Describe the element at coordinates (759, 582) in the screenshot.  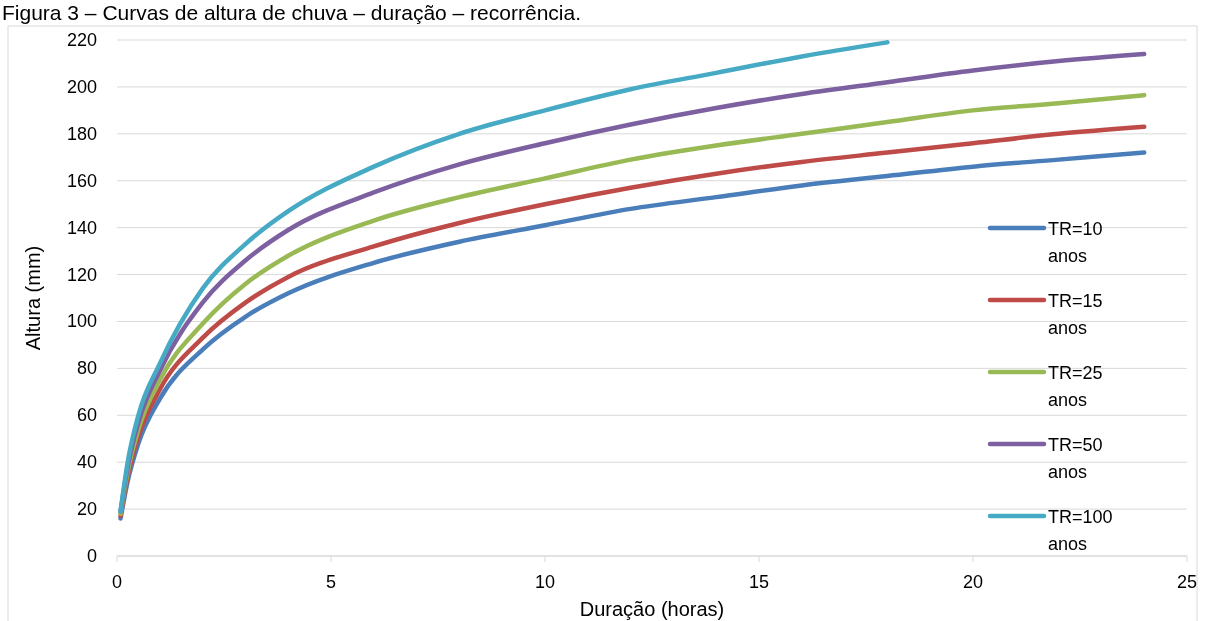
I see `x-tick-label: 15` at that location.